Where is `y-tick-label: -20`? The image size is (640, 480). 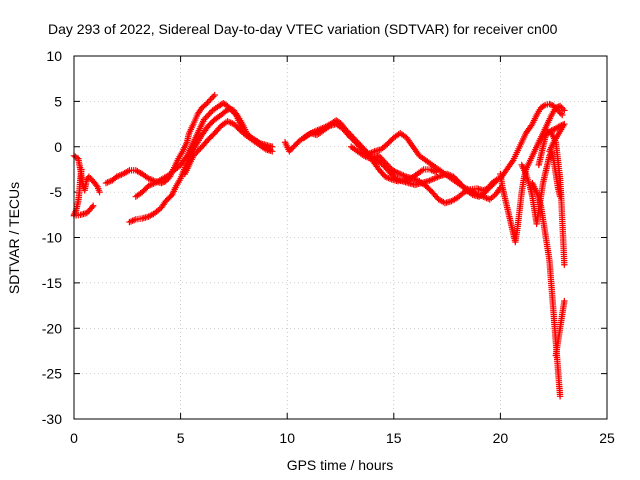 y-tick-label: -20 is located at coordinates (52, 328).